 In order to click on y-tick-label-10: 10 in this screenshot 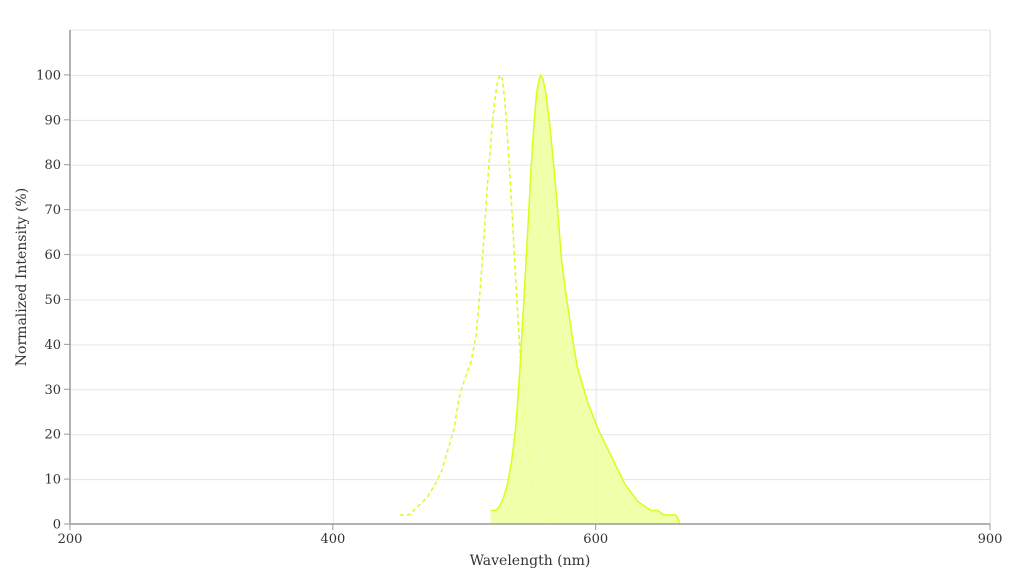, I will do `click(52, 480)`.